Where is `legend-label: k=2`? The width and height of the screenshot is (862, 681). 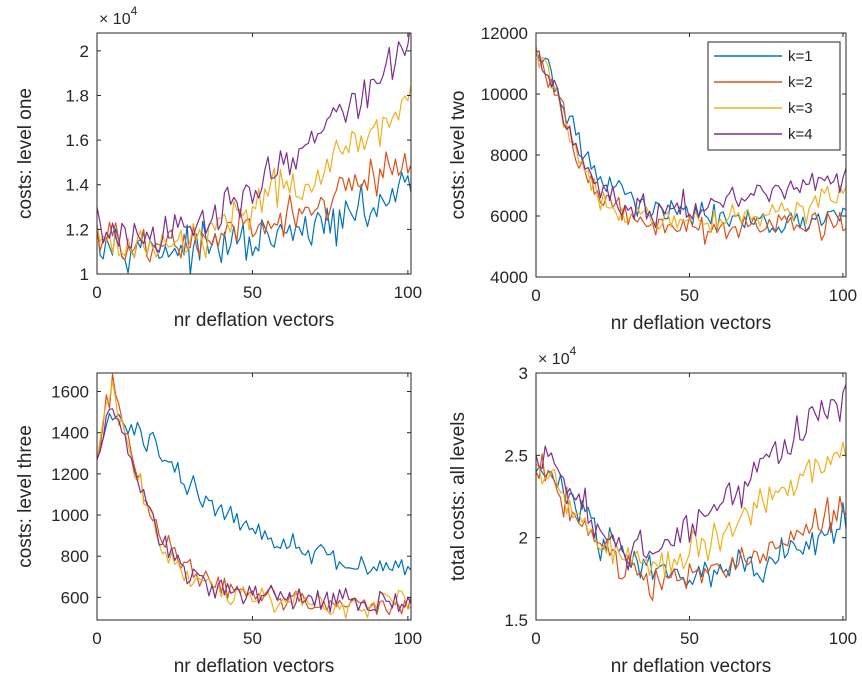
legend-label: k=2 is located at coordinates (800, 82).